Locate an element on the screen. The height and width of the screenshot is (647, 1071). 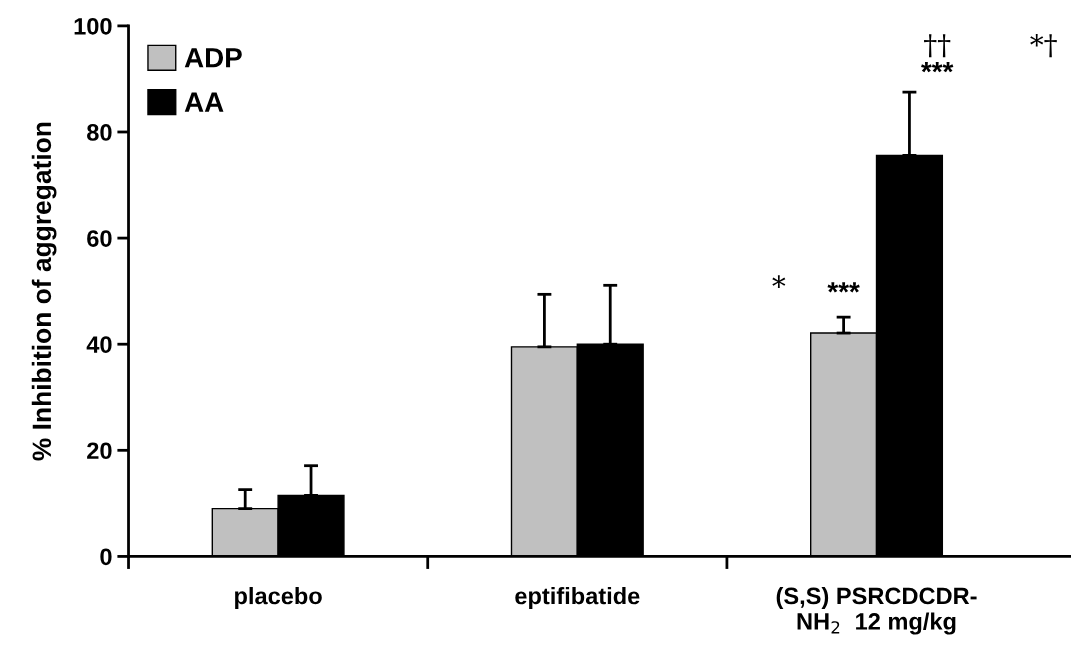
annotation: †† is located at coordinates (937, 46).